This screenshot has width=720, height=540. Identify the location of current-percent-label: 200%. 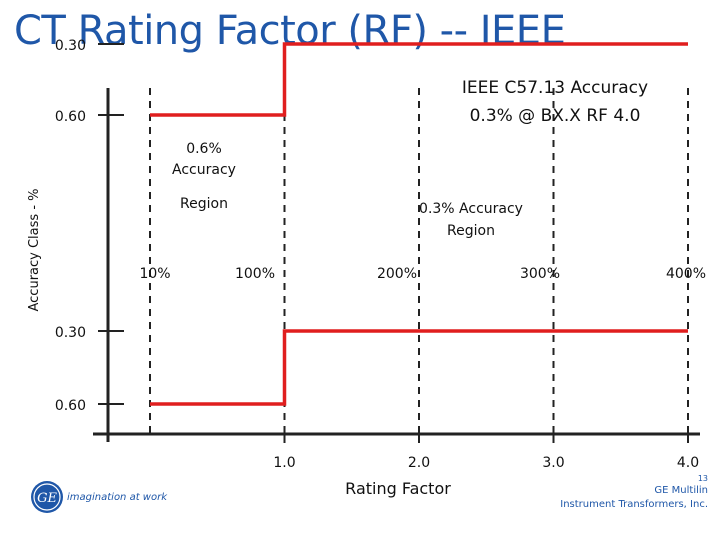
(397, 274).